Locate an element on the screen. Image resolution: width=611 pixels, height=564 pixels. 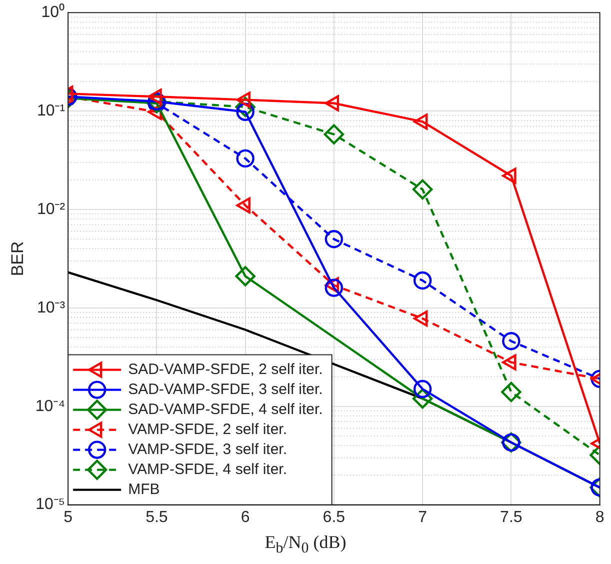
x-axis-title: E$_{b}$/N$_{0}$ (dB) is located at coordinates (306, 545).